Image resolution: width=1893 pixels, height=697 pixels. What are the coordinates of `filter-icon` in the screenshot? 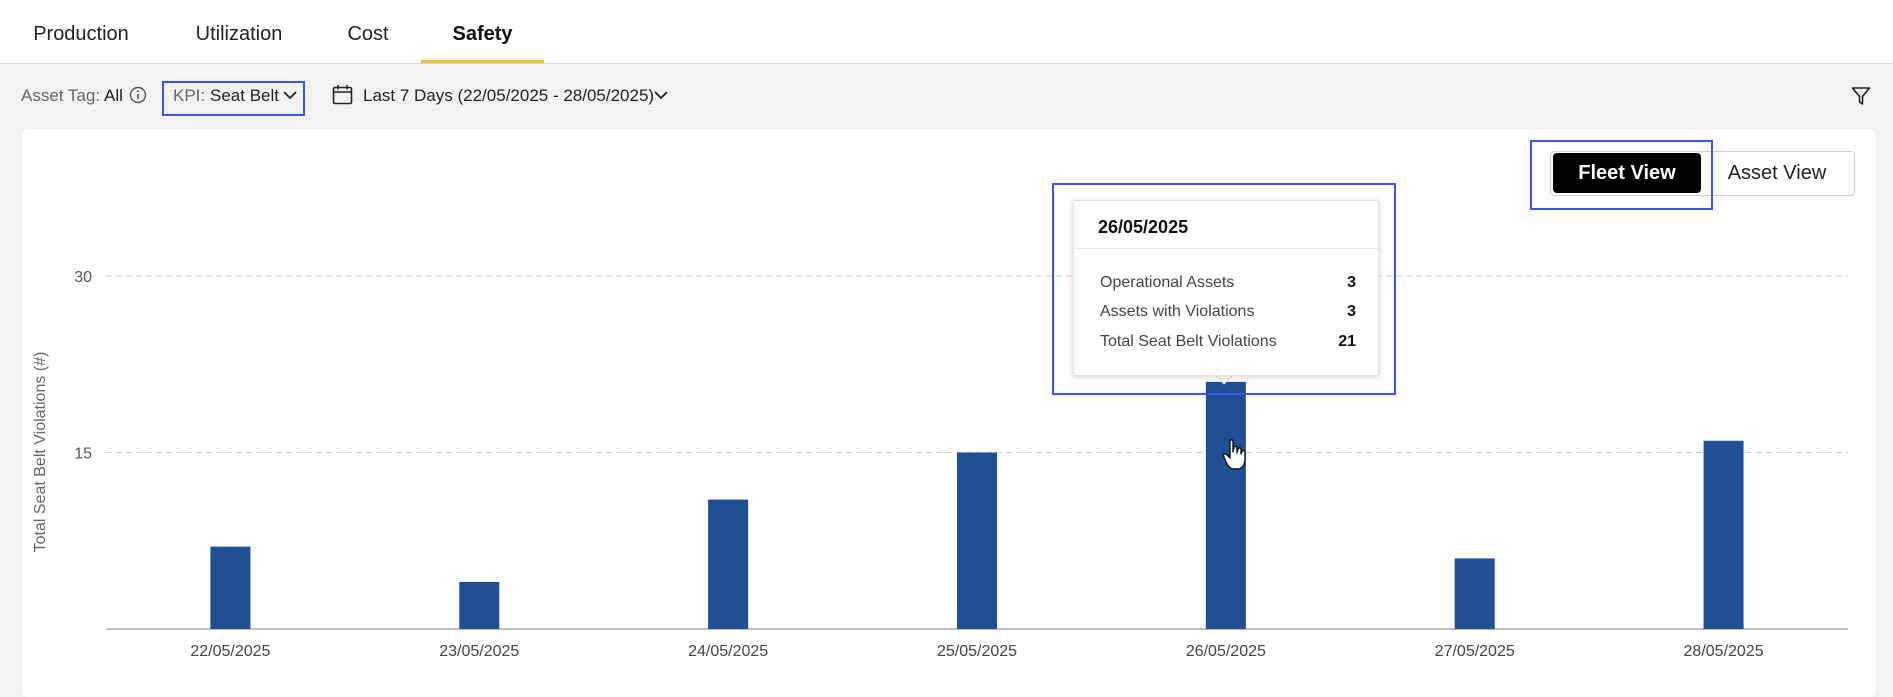 It's located at (1861, 96).